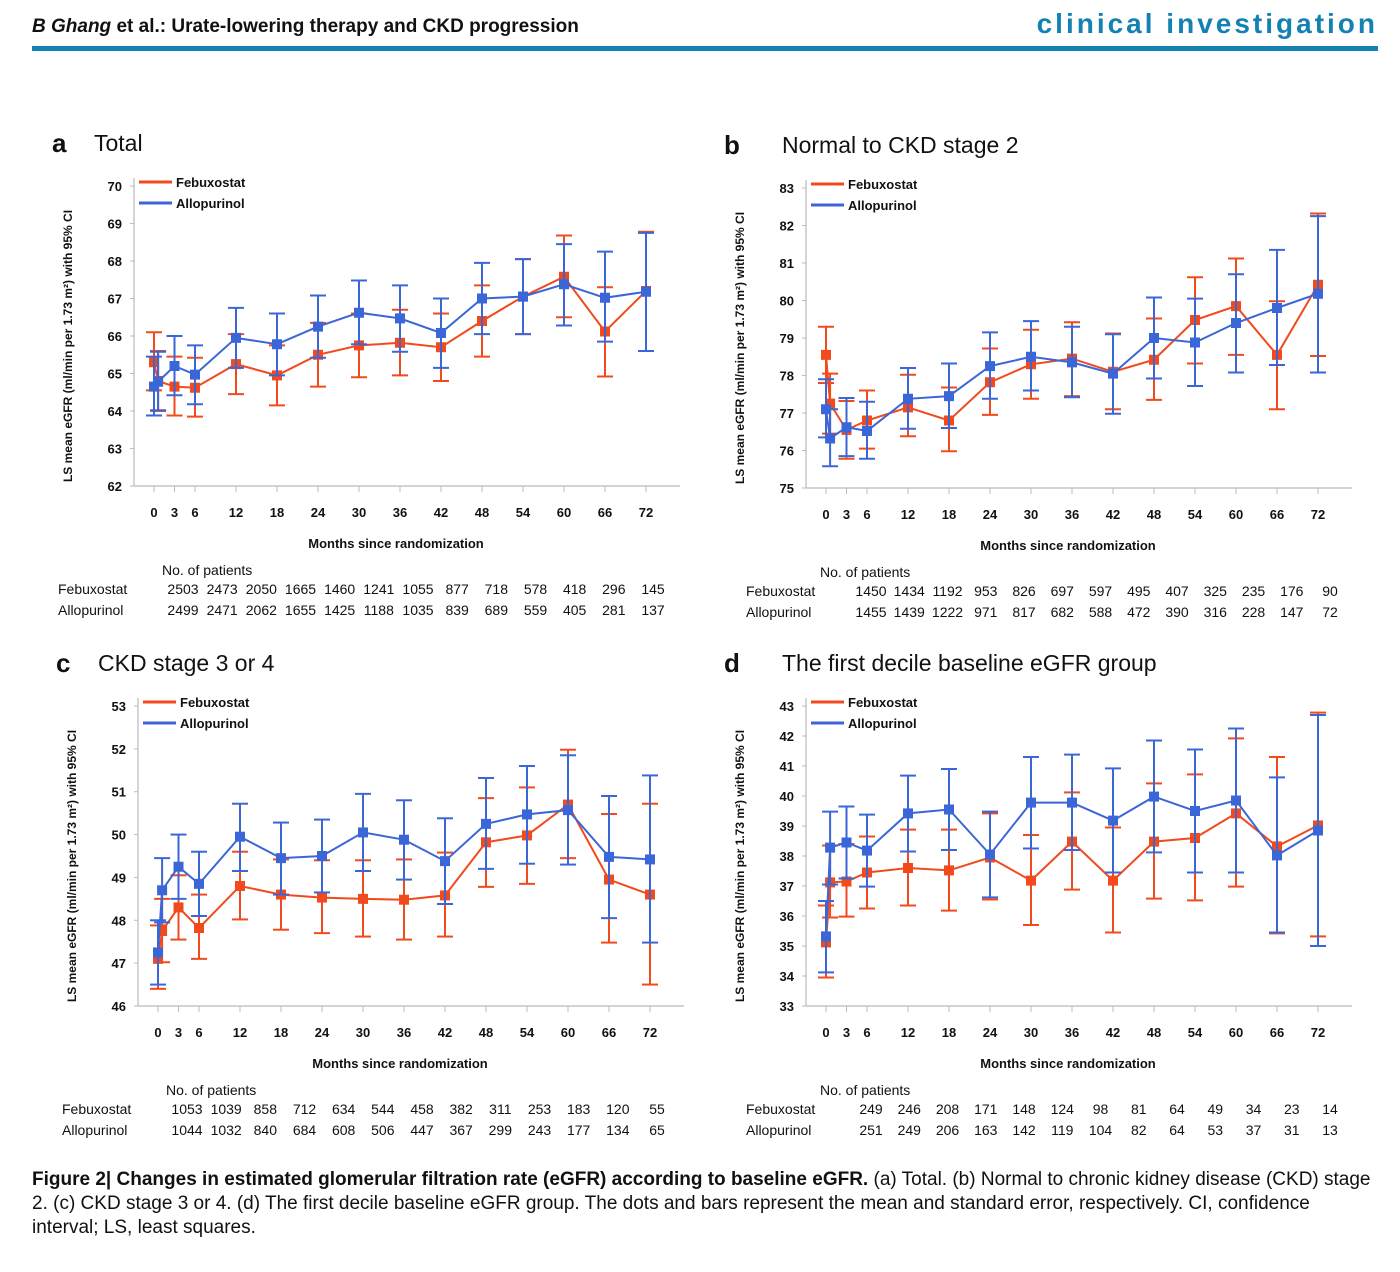 The width and height of the screenshot is (1400, 1272). Describe the element at coordinates (118, 143) in the screenshot. I see `panel-title: Total` at that location.